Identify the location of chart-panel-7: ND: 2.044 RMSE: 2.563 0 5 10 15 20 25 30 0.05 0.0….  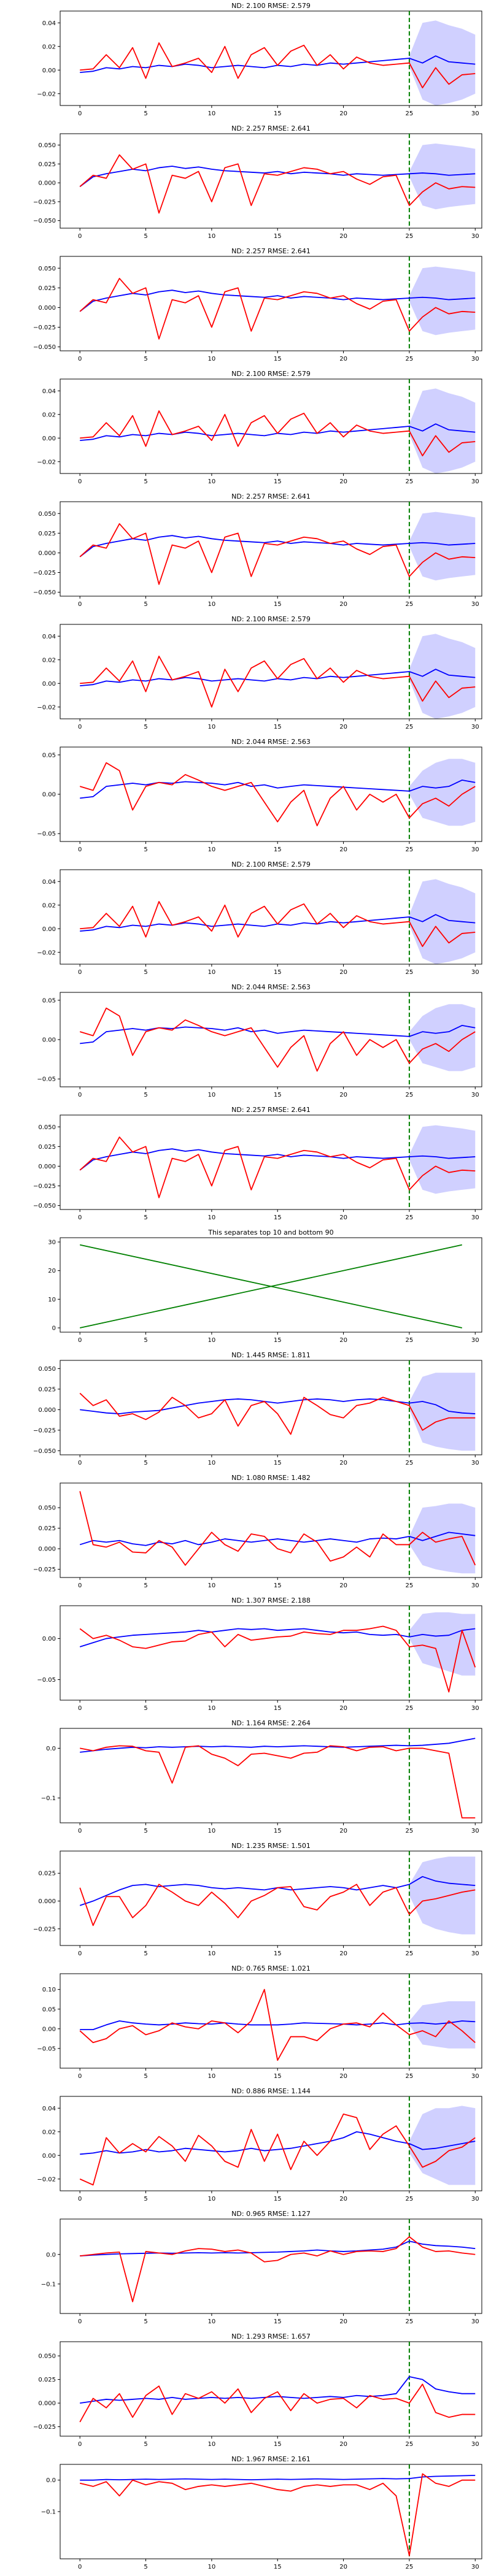
(260, 795).